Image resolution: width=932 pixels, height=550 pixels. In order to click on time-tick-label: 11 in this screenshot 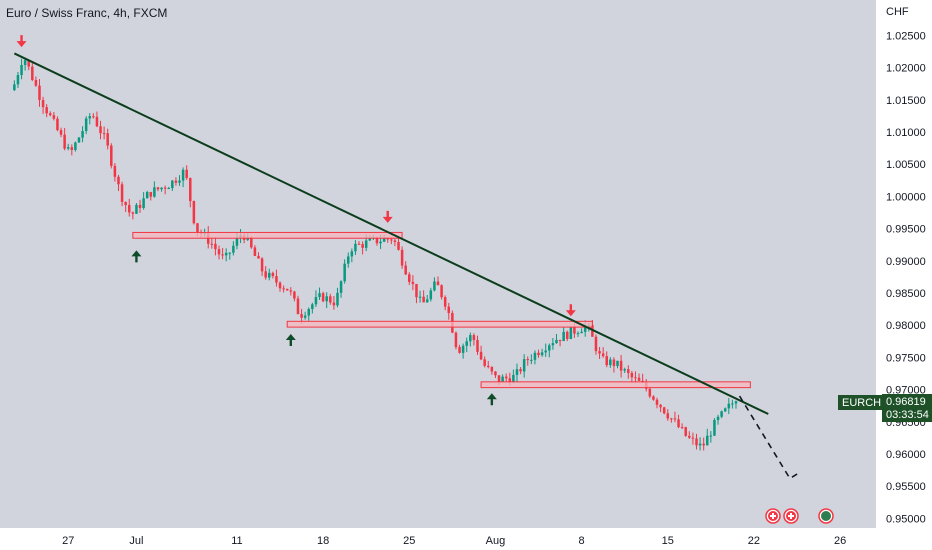, I will do `click(236, 541)`.